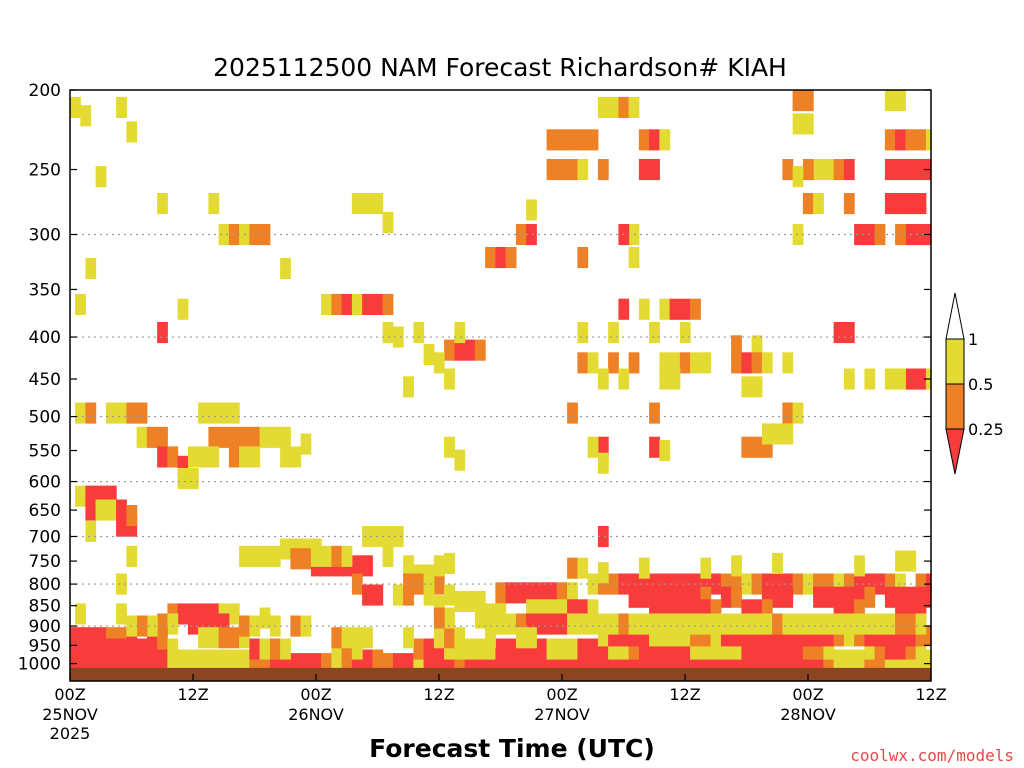 The image size is (1024, 768). I want to click on legend-swatch, so click(955, 406).